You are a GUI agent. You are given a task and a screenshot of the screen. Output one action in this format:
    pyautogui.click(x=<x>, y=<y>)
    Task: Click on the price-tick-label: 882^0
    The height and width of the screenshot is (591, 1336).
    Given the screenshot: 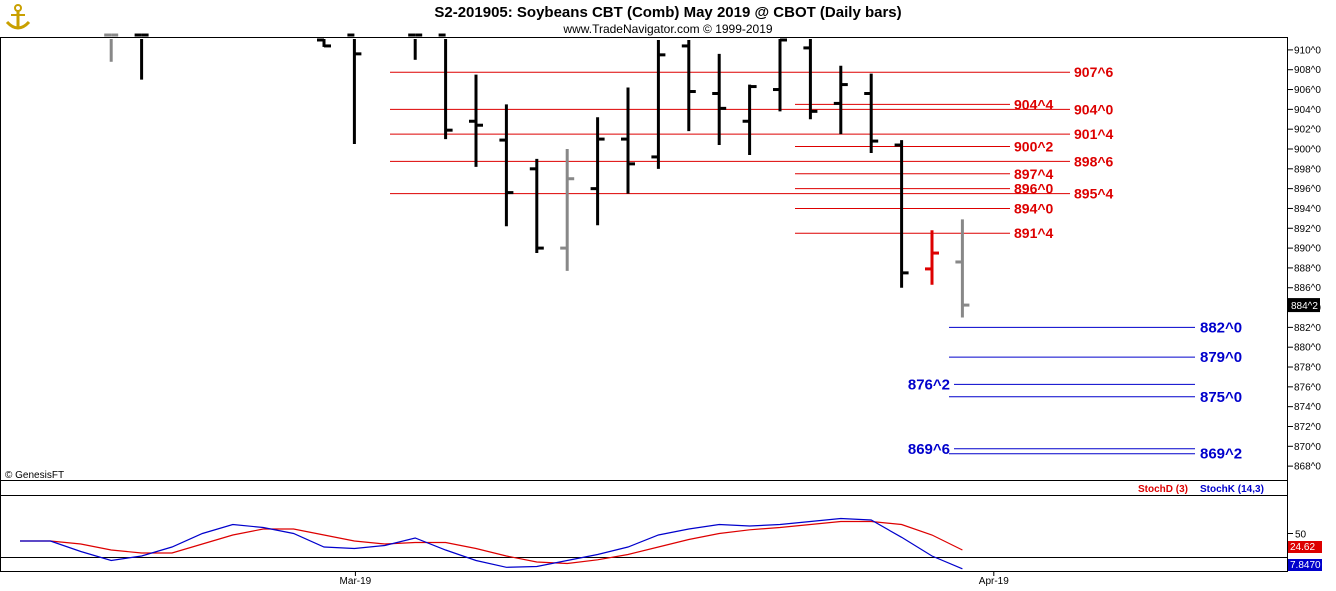 What is the action you would take?
    pyautogui.click(x=1307, y=328)
    